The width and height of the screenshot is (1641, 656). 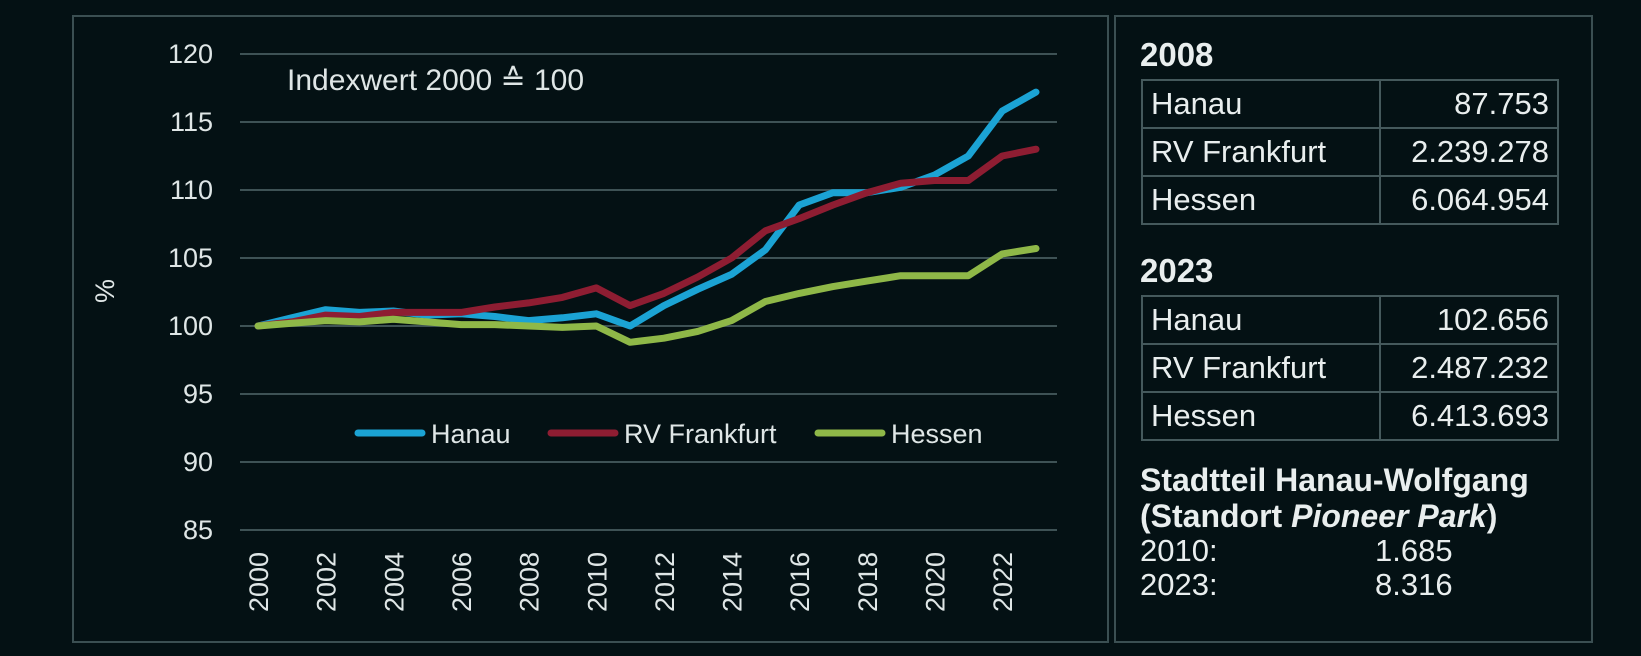 I want to click on y-tick-label: 105, so click(x=190, y=258).